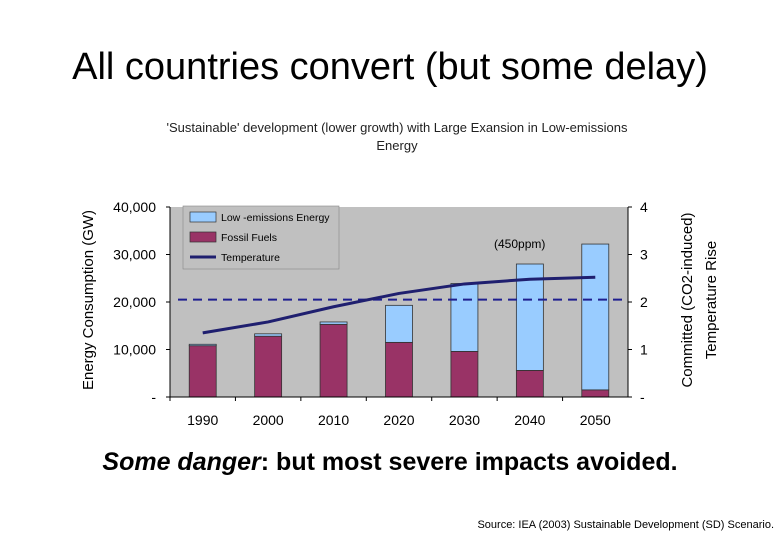 This screenshot has height=540, width=780. I want to click on legend-label: Temperature, so click(250, 258).